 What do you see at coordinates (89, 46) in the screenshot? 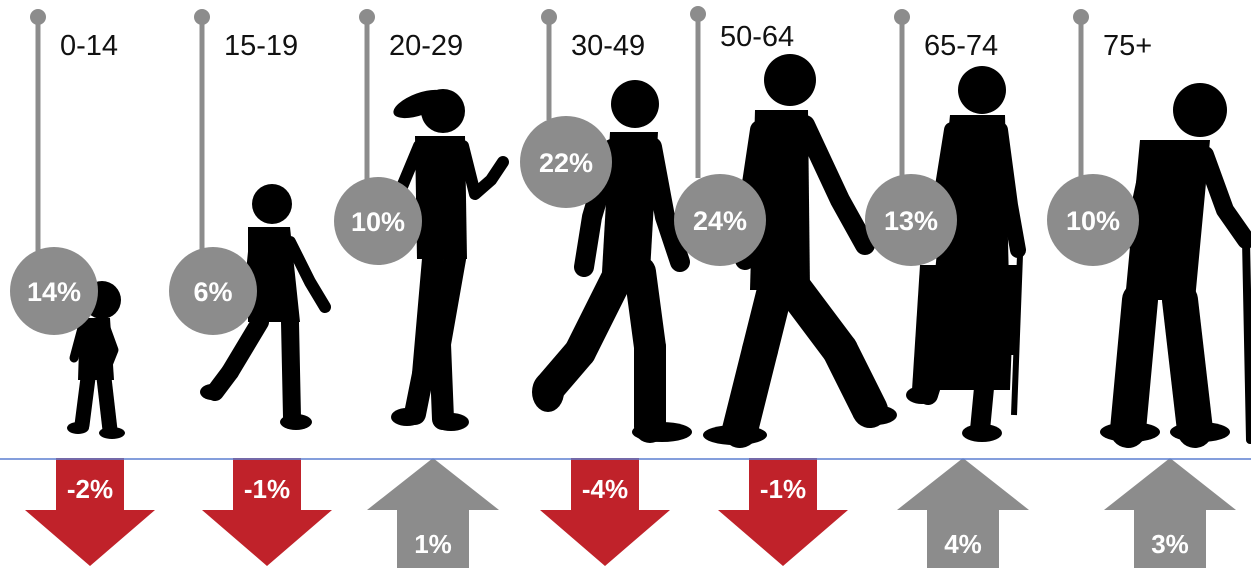
I see `age-label: 0-14` at bounding box center [89, 46].